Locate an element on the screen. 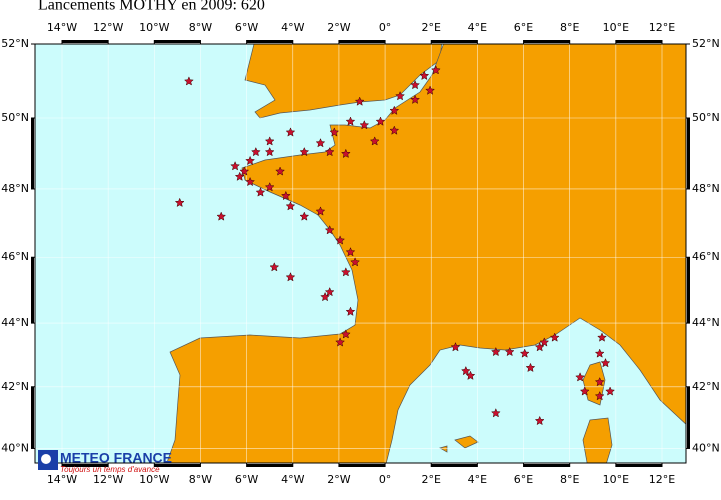 The height and width of the screenshot is (500, 721). lon-label-bottom: 12°E is located at coordinates (662, 479).